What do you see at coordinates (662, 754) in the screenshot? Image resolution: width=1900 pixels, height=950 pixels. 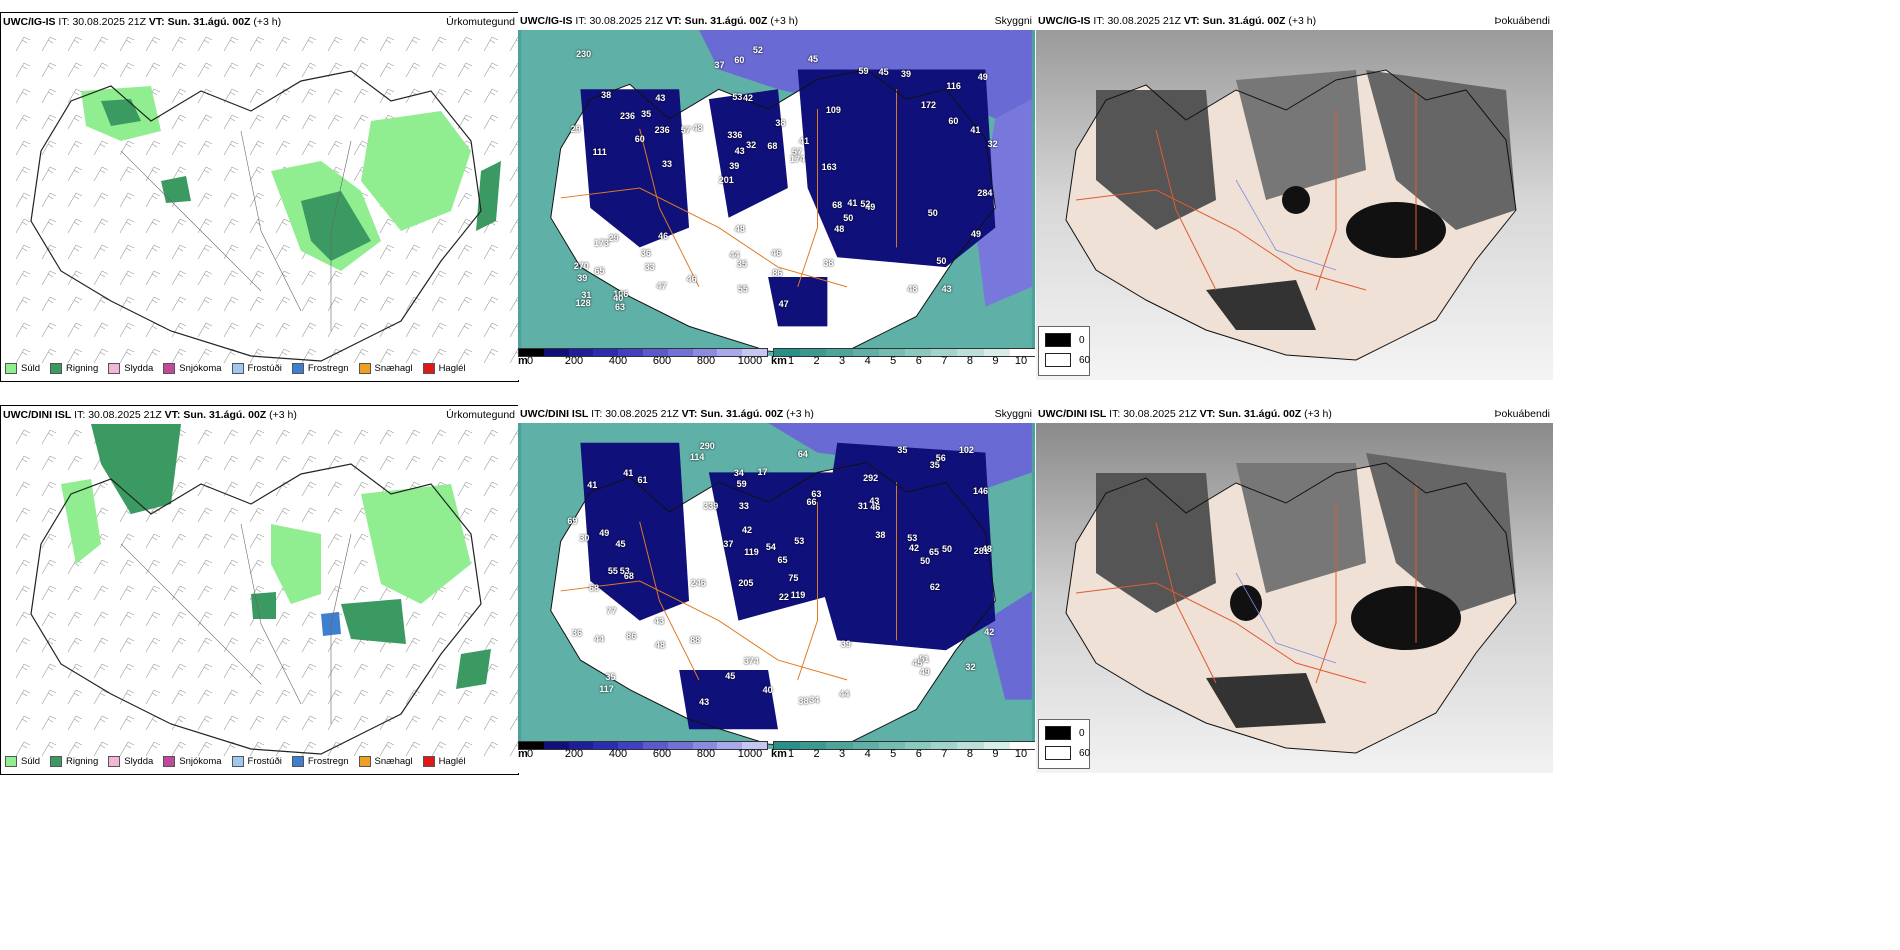 I see `tick-label: 600` at bounding box center [662, 754].